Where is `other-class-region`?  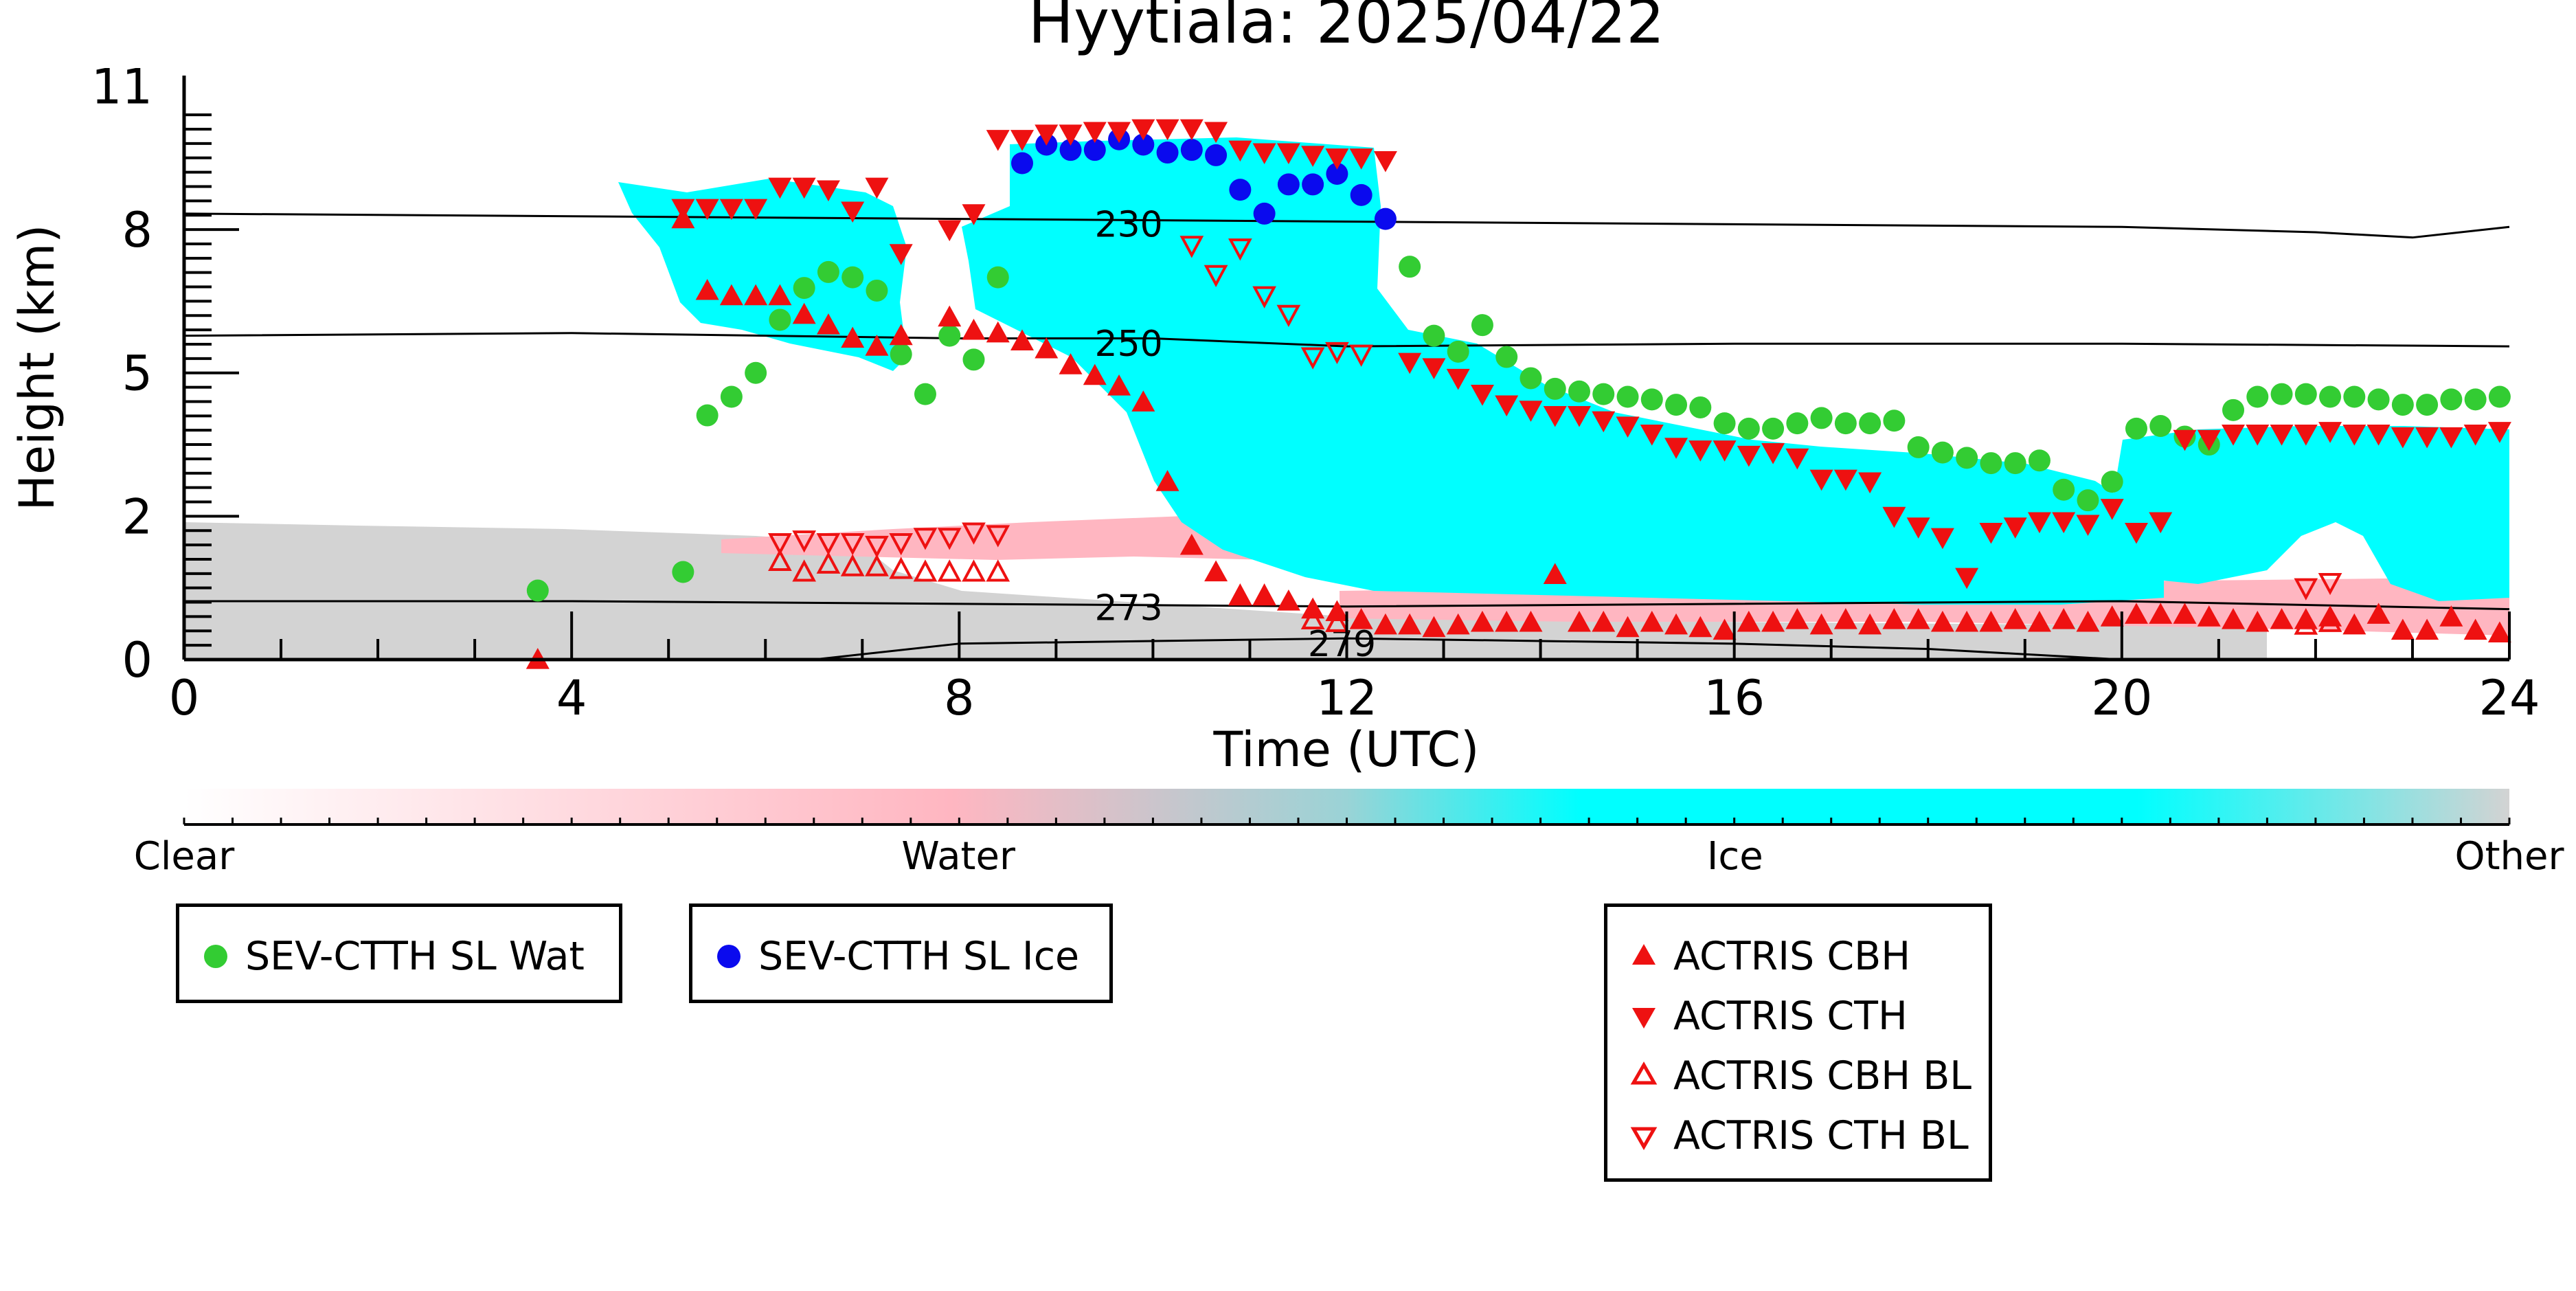 other-class-region is located at coordinates (607, 608).